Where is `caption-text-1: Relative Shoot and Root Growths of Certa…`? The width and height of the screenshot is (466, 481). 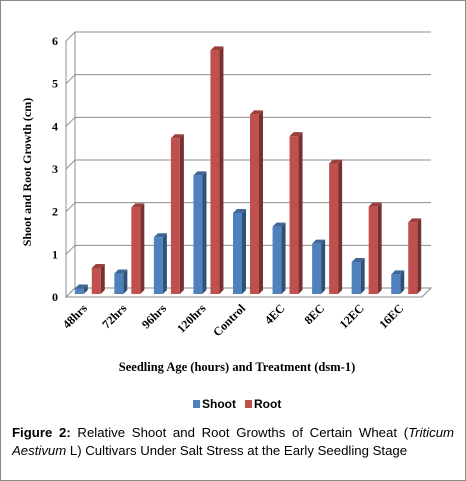 caption-text-1: Relative Shoot and Root Growths of Certa… is located at coordinates (239, 432).